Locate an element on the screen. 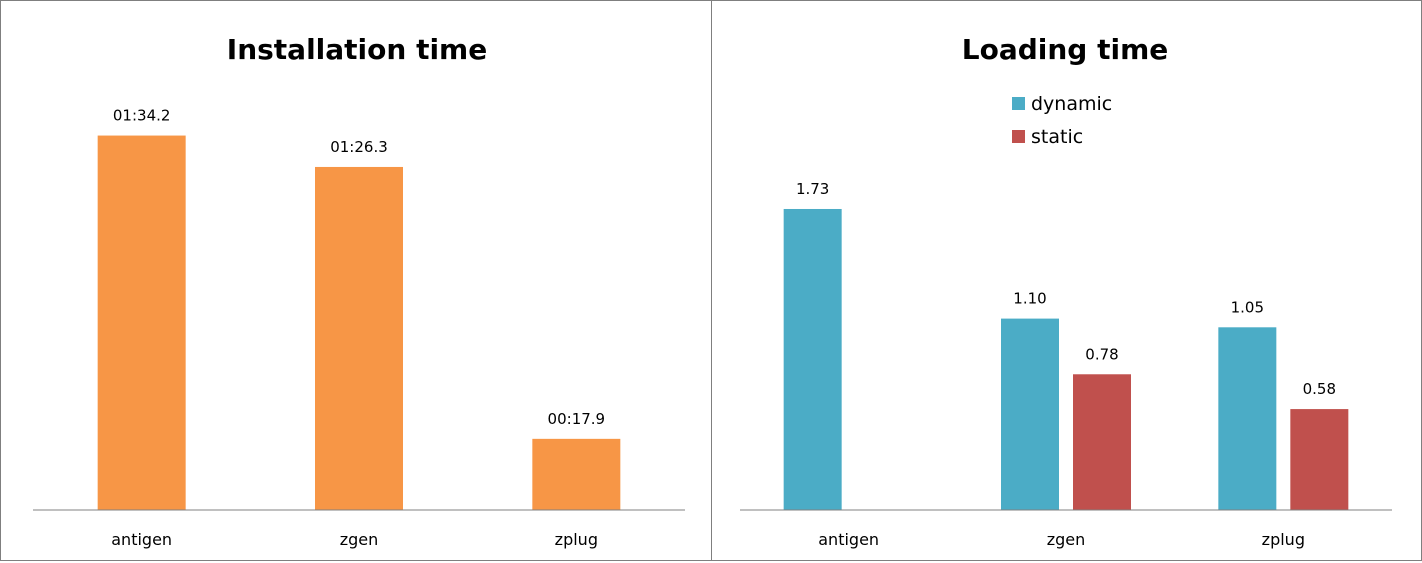 This screenshot has width=1422, height=563. bar-dynamic-zgen is located at coordinates (1030, 414).